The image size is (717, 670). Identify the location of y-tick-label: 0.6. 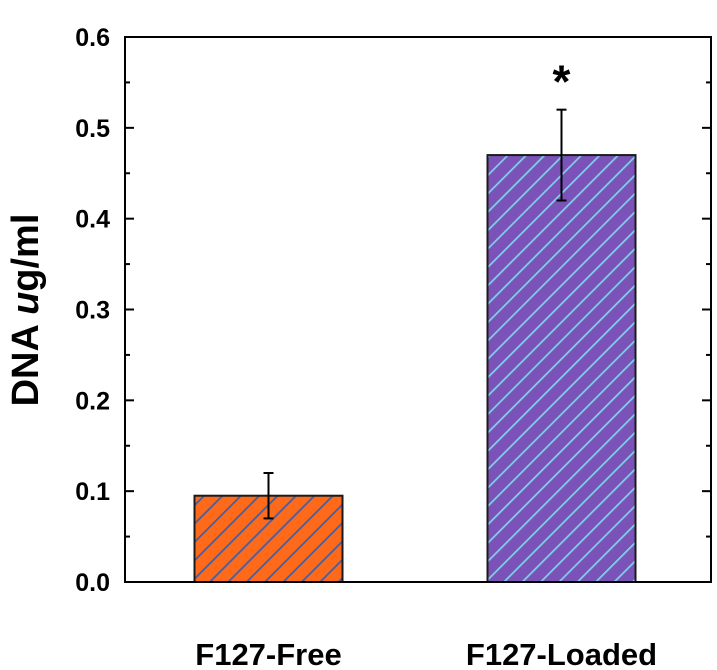
(92, 38).